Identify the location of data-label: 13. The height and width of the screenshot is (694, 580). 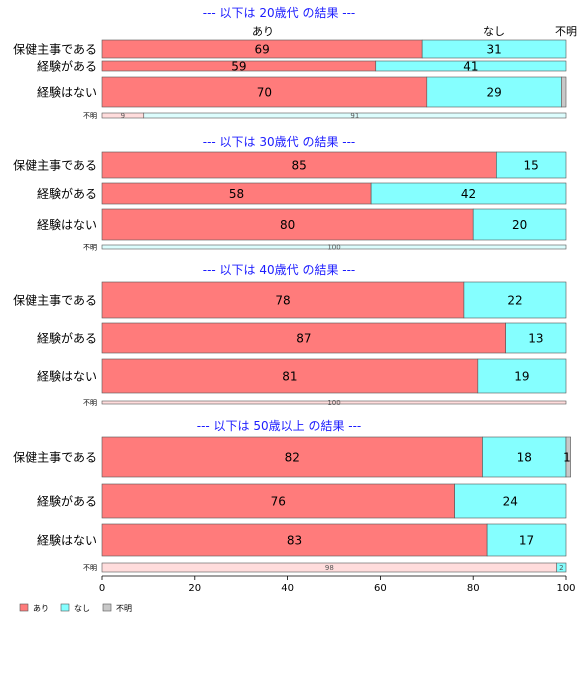
(535, 338).